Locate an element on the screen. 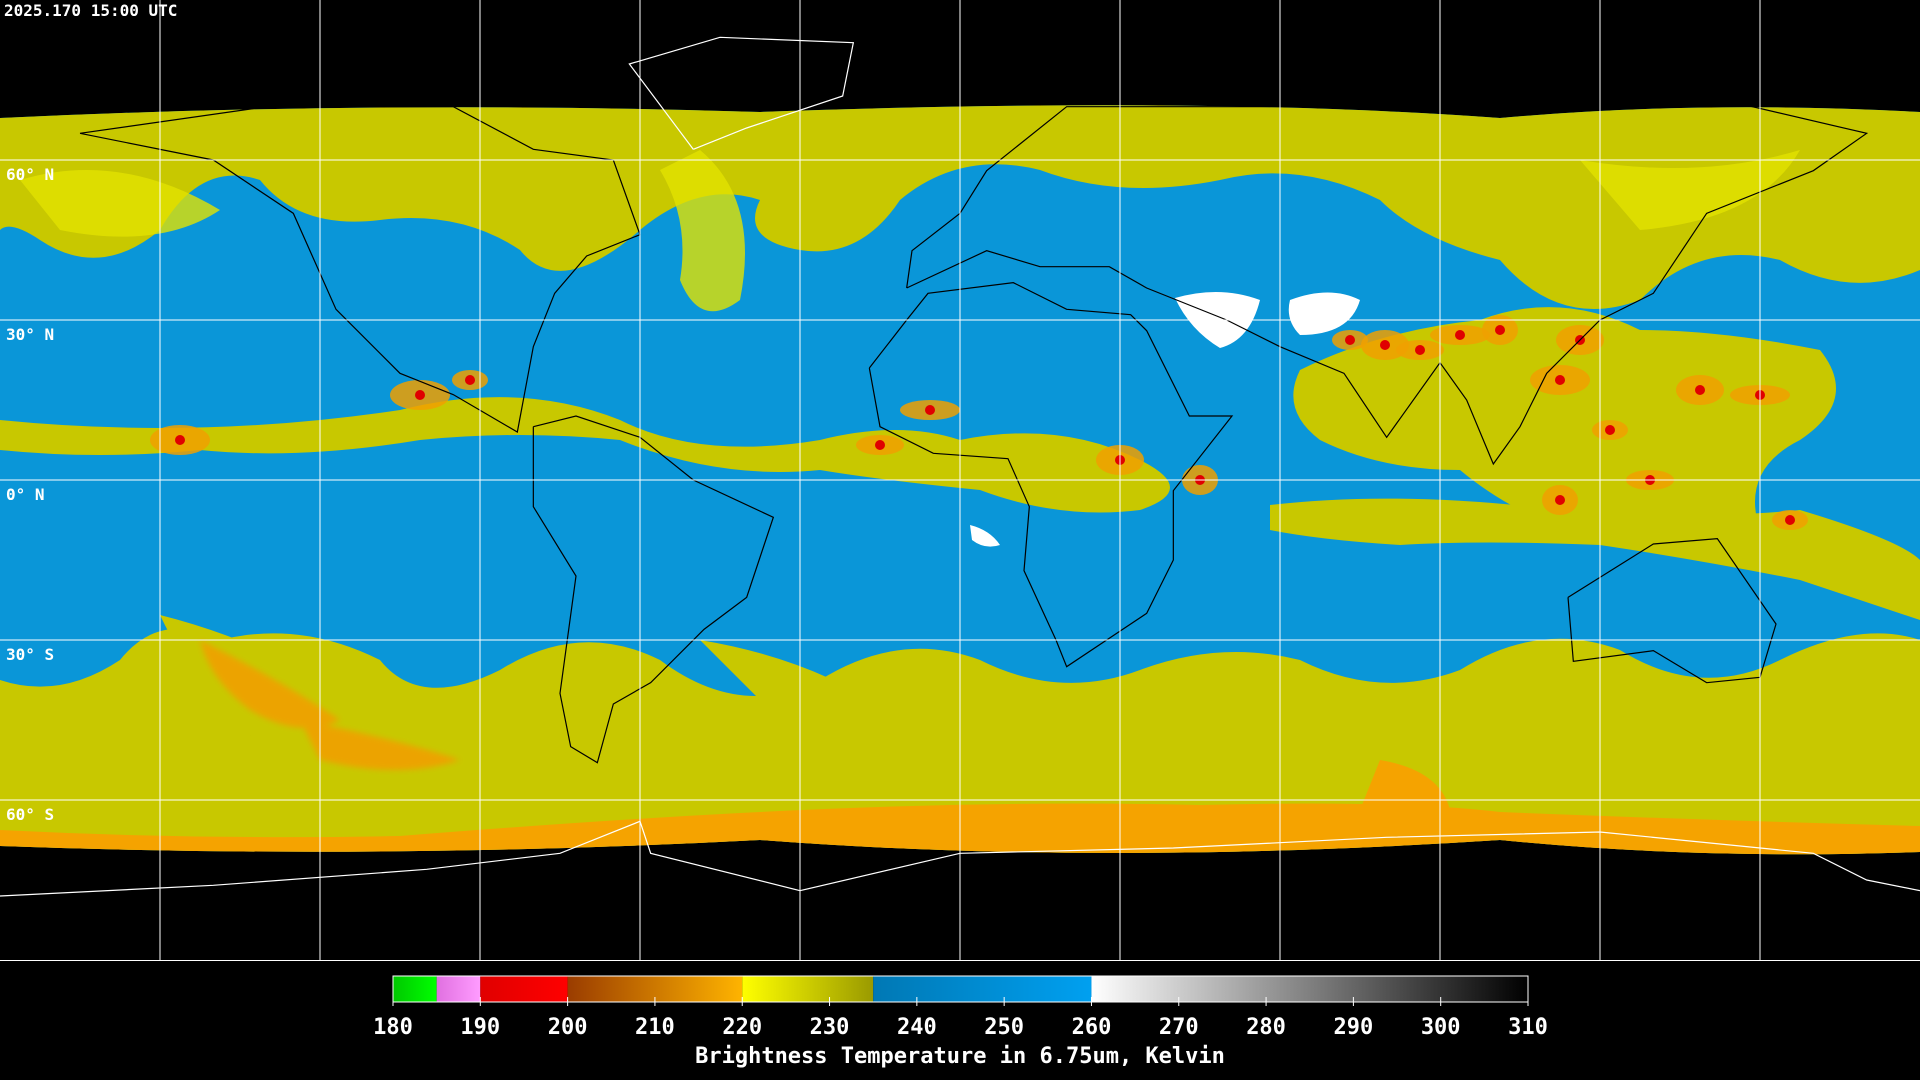  colorbar-tick-label: 270 is located at coordinates (1179, 1027).